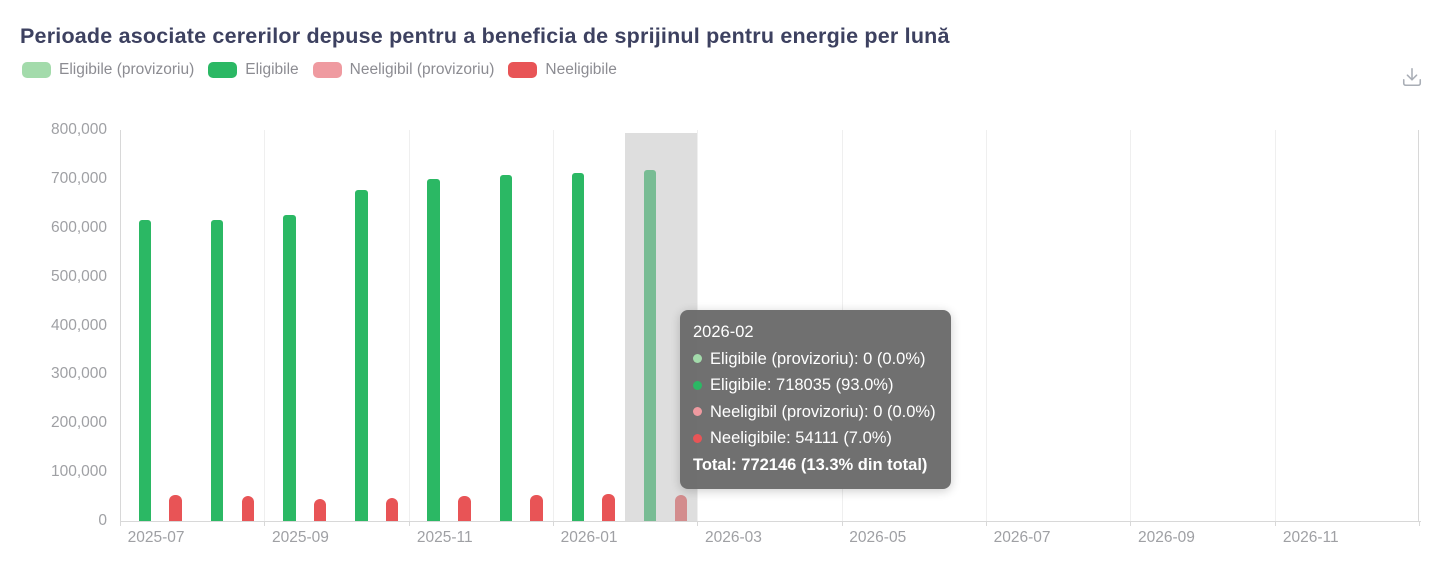 Image resolution: width=1437 pixels, height=562 pixels. Describe the element at coordinates (78, 423) in the screenshot. I see `y-axis-label: 200,000` at that location.